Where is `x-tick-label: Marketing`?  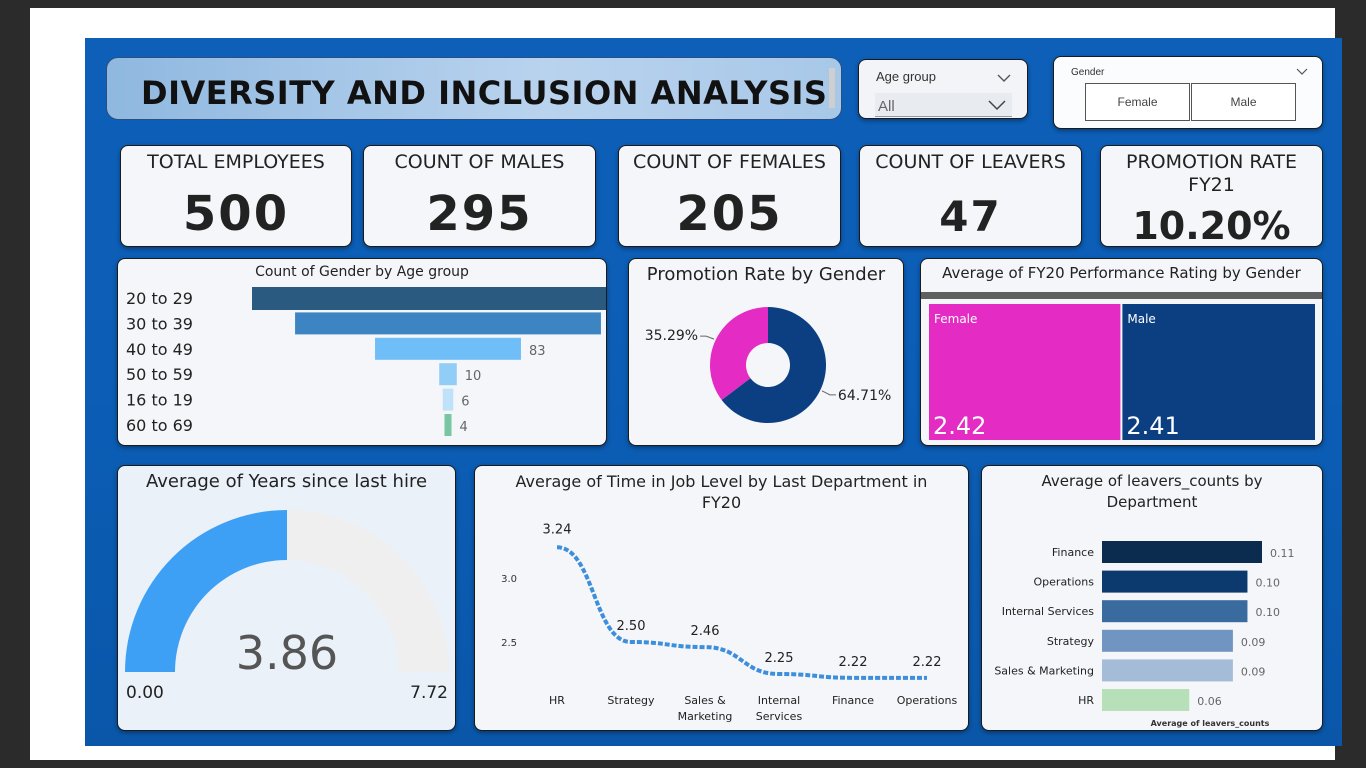 x-tick-label: Marketing is located at coordinates (705, 716).